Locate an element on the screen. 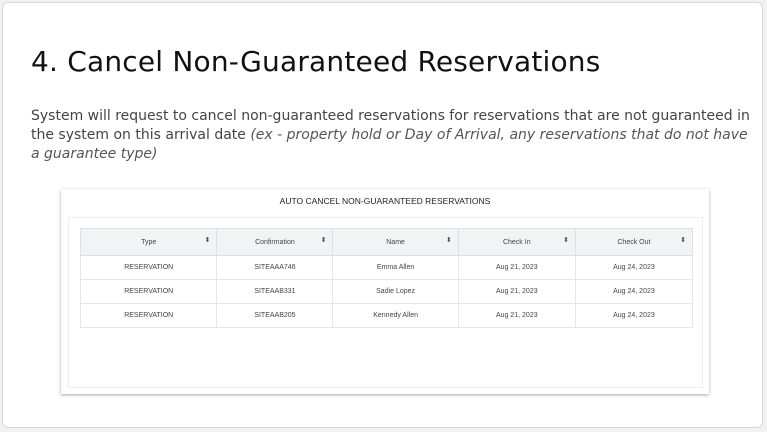 The height and width of the screenshot is (432, 767). column-header-confirmation: Confirmation ⬍ is located at coordinates (275, 242).